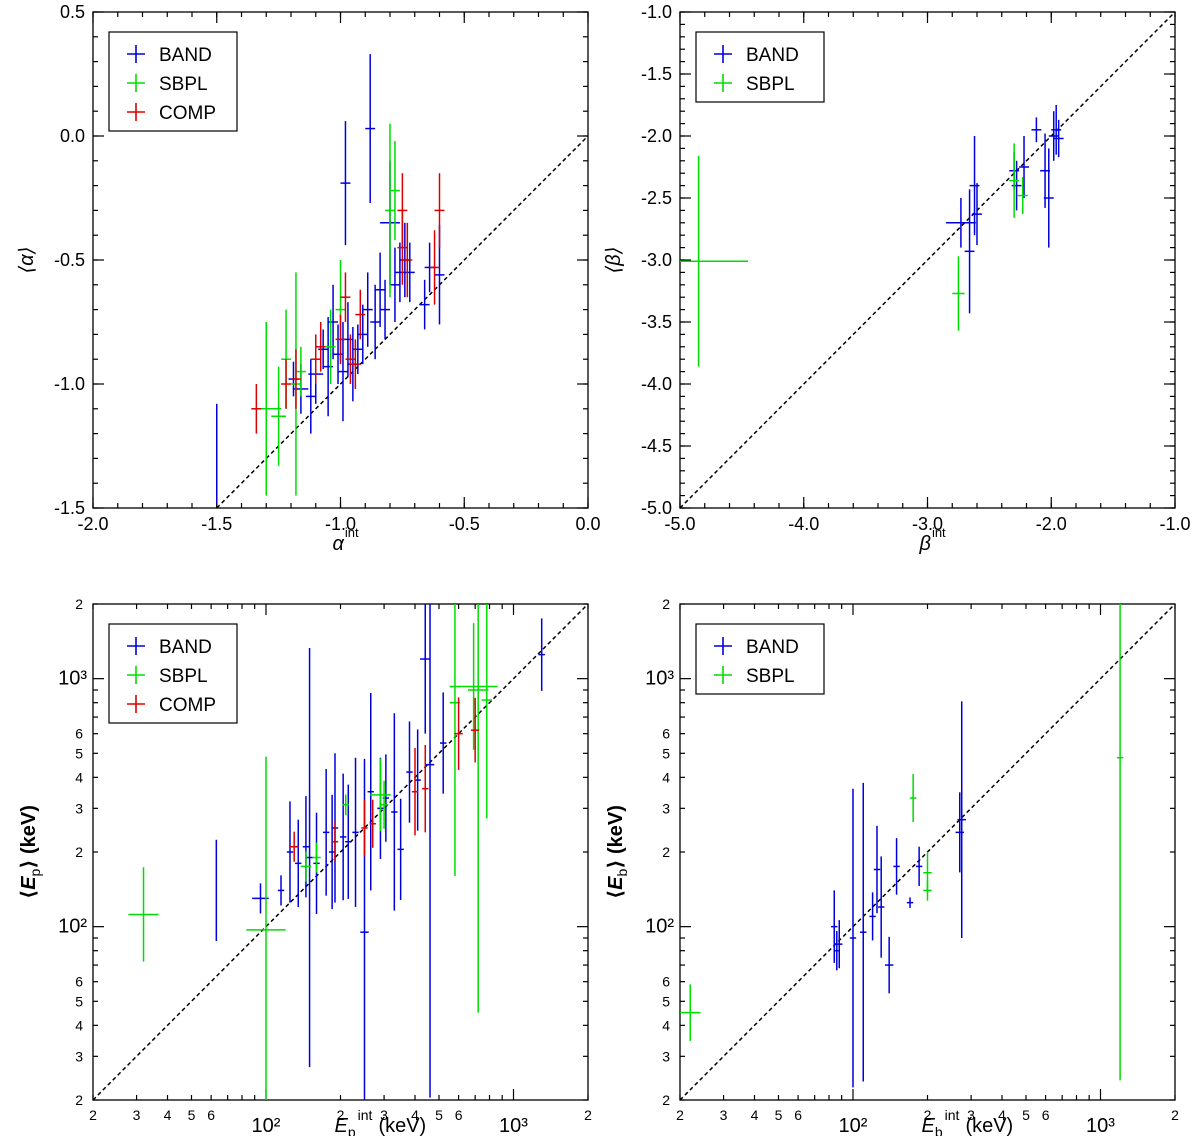  What do you see at coordinates (617, 852) in the screenshot?
I see `ebreak-y-axis-label: ⟨Eb⟩ (keV)` at bounding box center [617, 852].